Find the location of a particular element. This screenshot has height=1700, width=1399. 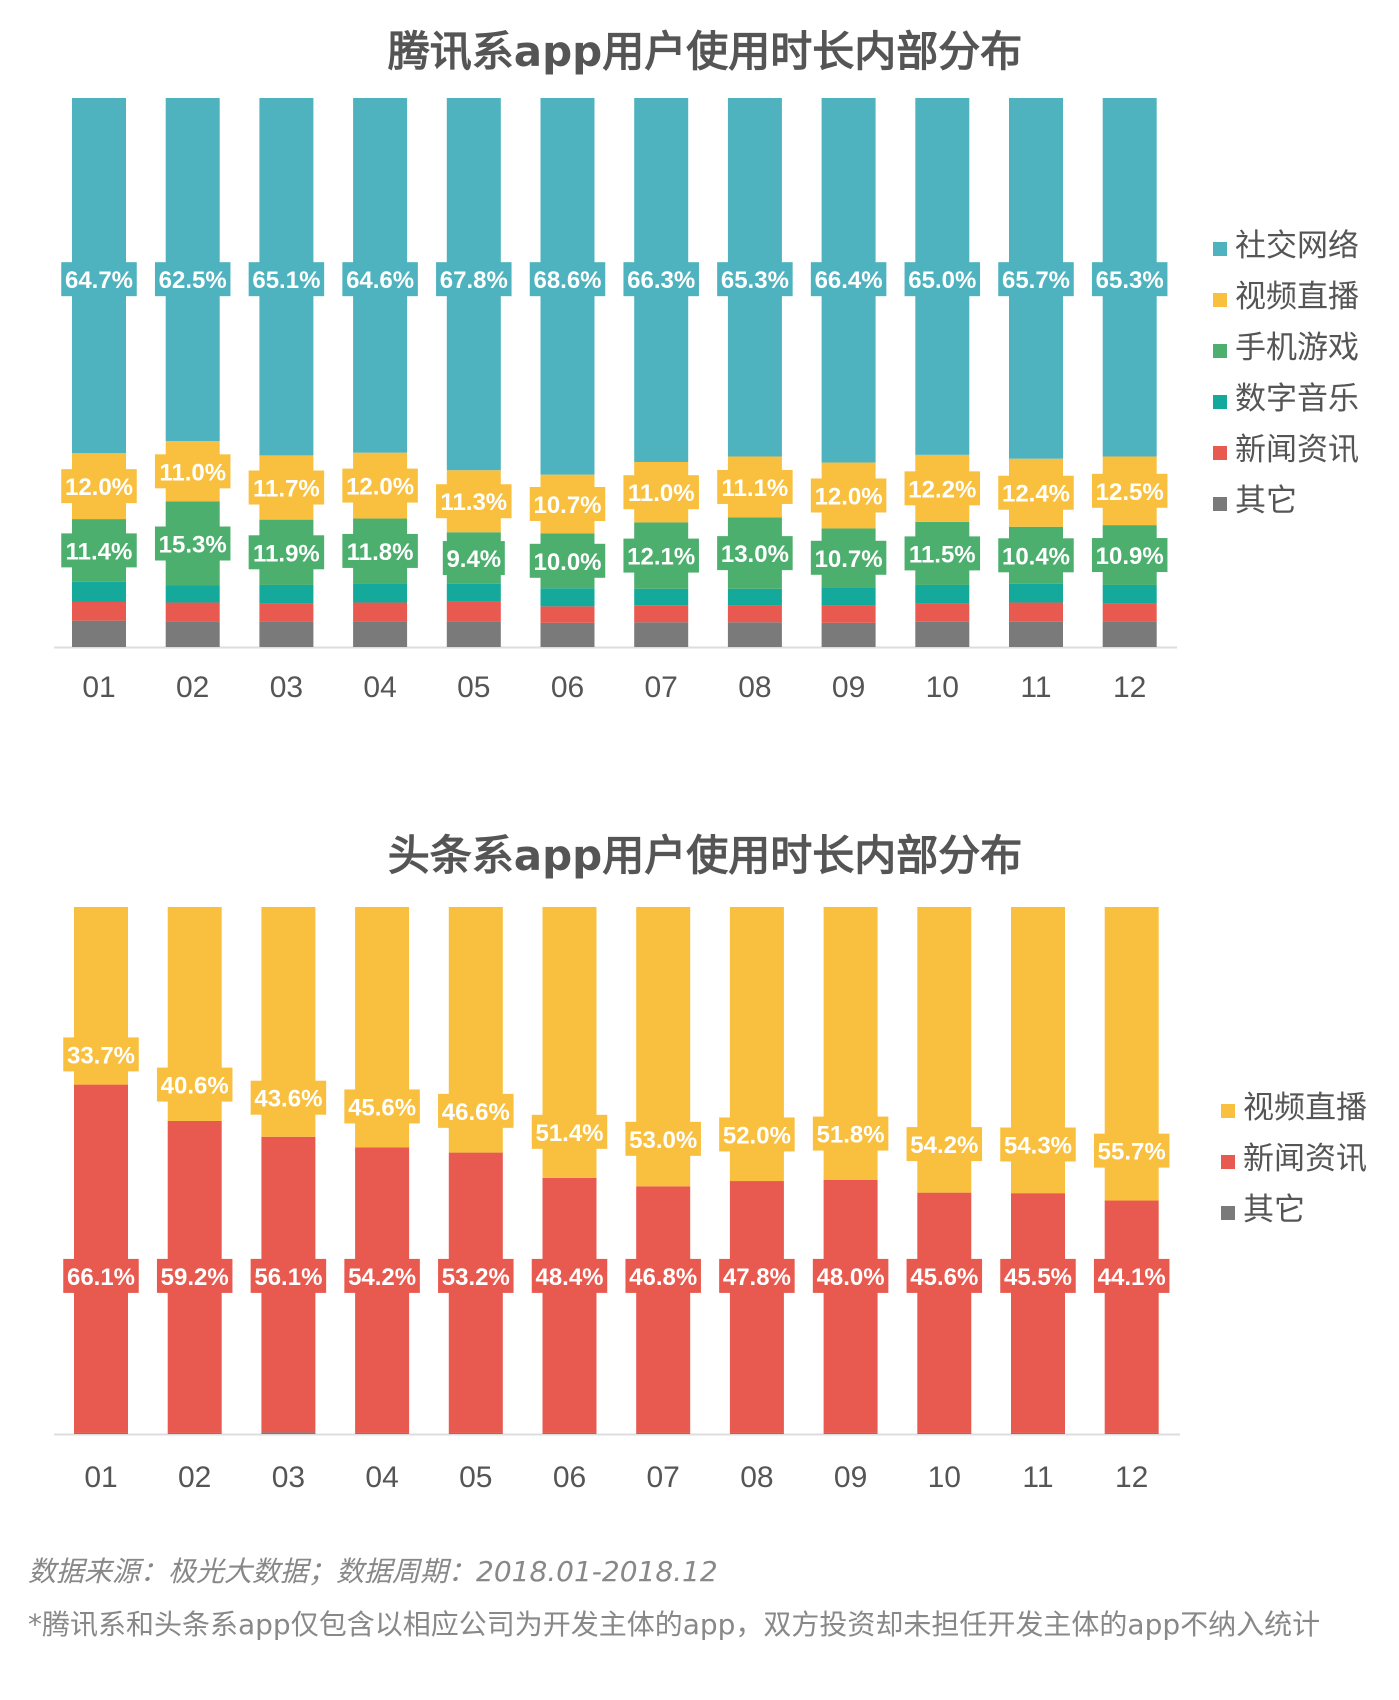

data-label: 62.5% is located at coordinates (193, 280).